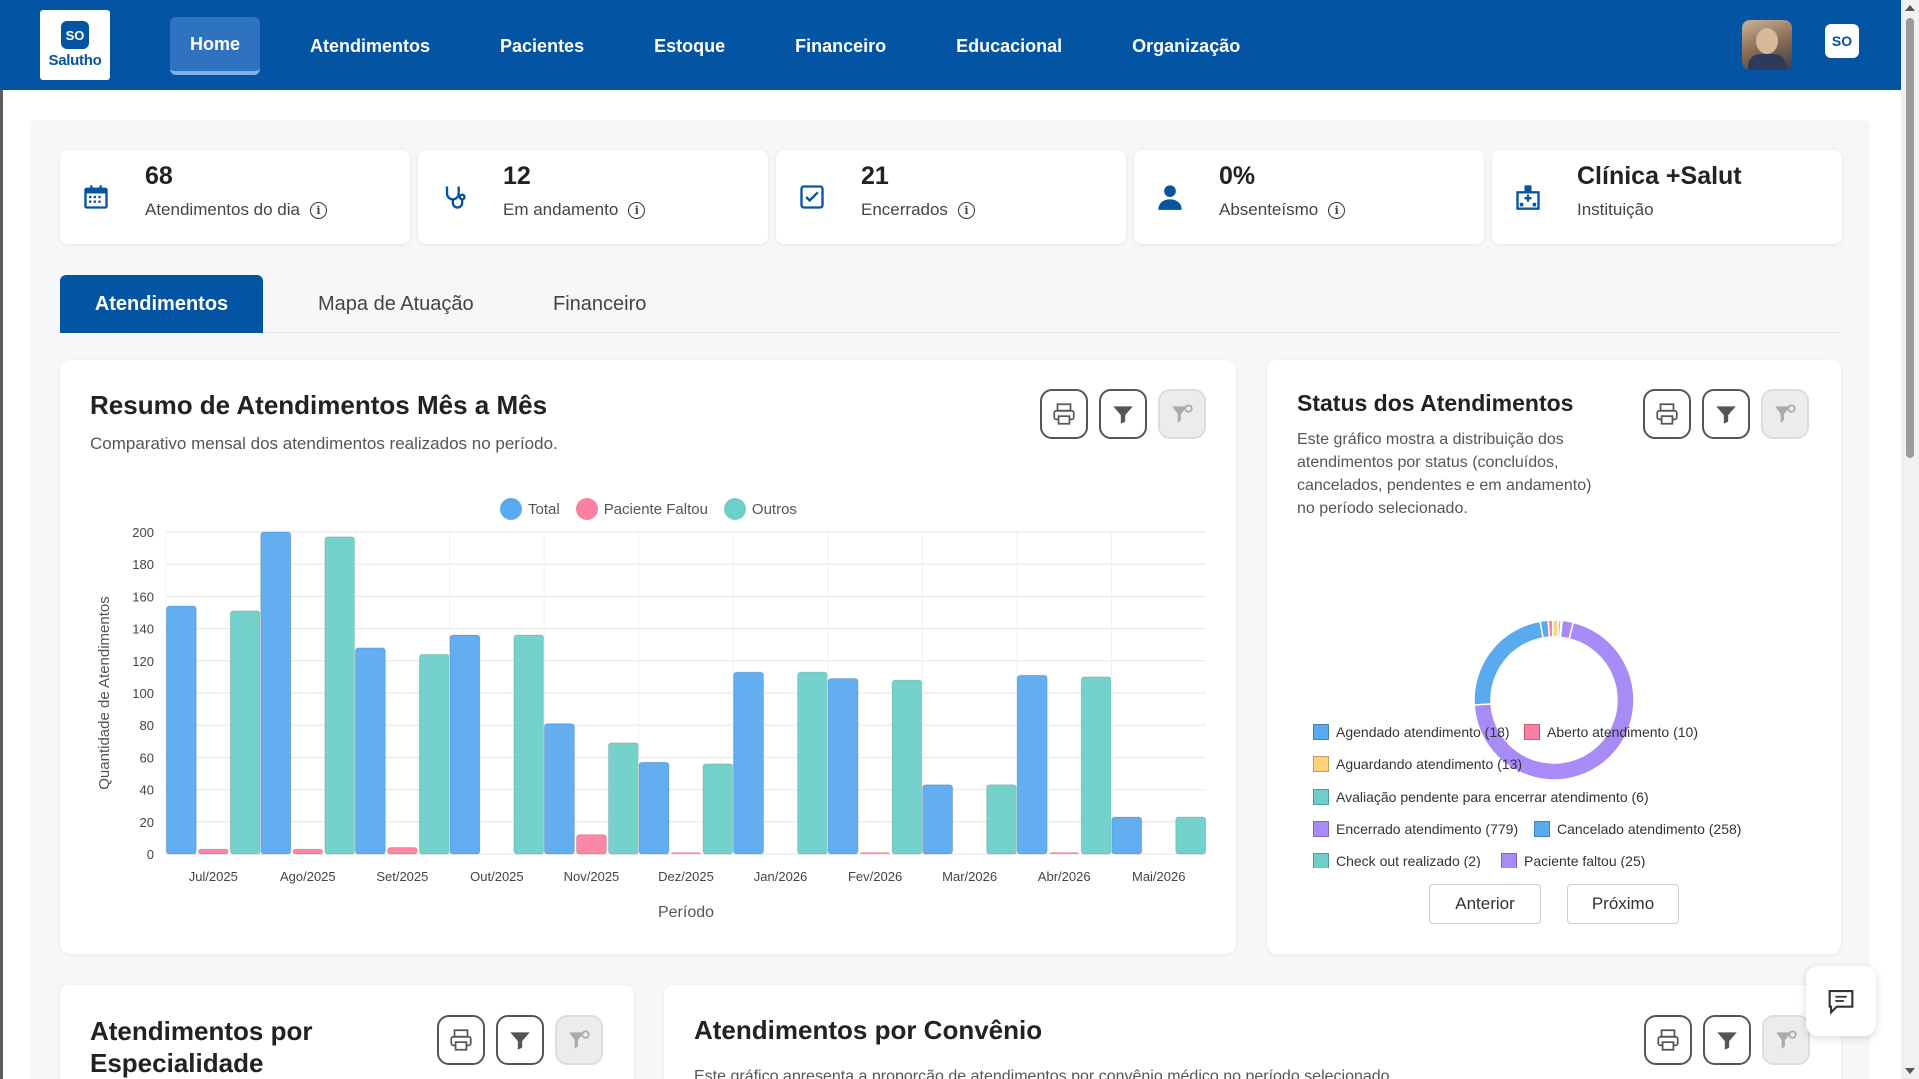  What do you see at coordinates (396, 303) in the screenshot?
I see `tab-mapa-de-atuacao: Mapa de Atuação` at bounding box center [396, 303].